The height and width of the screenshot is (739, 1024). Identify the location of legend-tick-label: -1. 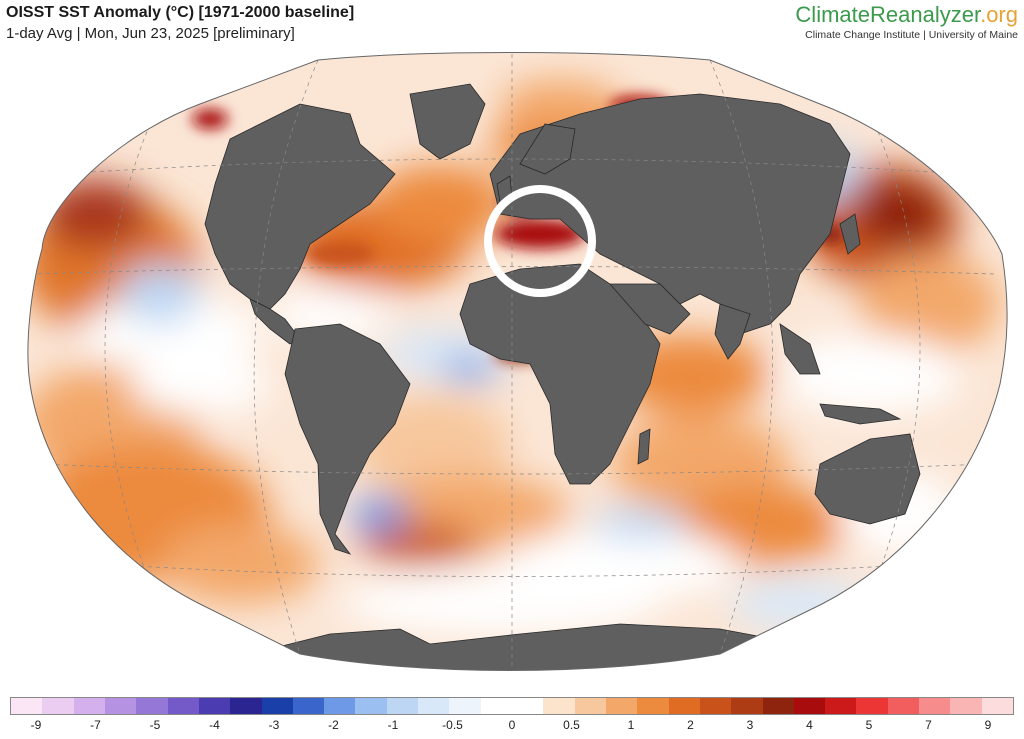
(393, 725).